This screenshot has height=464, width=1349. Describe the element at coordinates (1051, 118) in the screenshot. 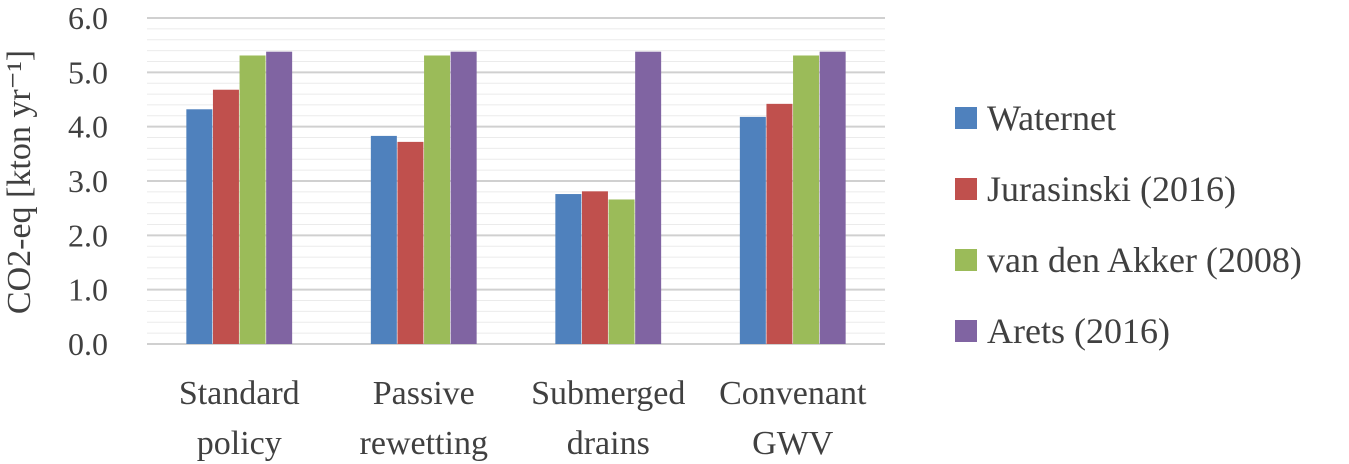

I see `legend-label: Waternet` at that location.